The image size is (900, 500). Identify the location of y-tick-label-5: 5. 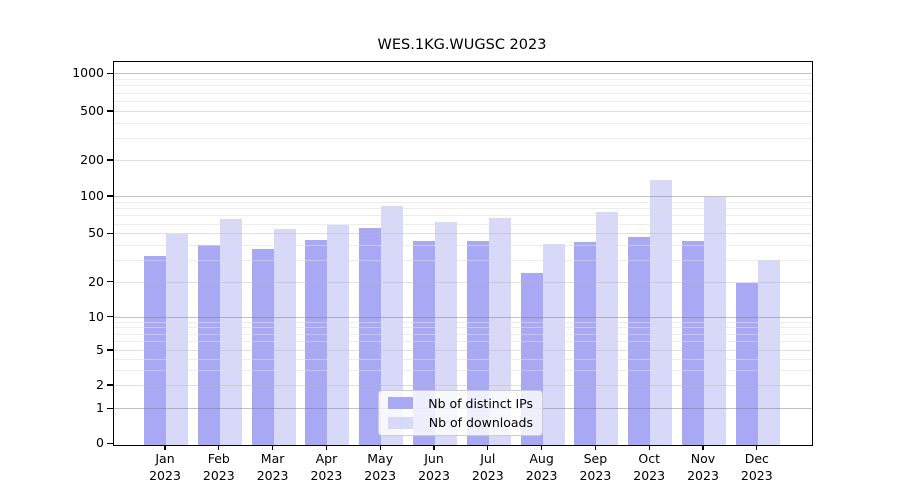
(100, 349).